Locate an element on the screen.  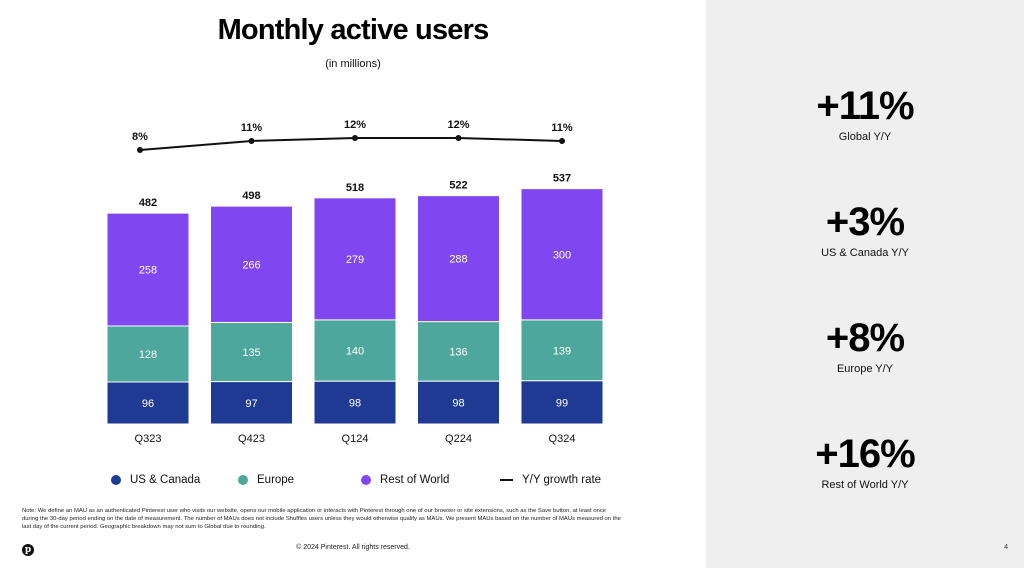
stat-value: +3% is located at coordinates (865, 222).